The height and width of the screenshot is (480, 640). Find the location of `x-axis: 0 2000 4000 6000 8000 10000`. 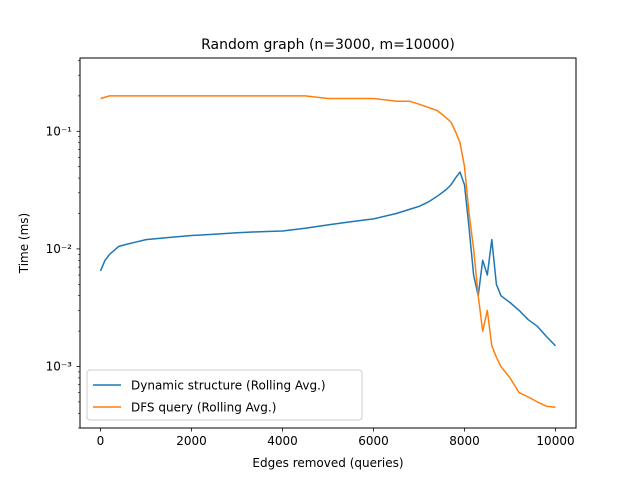

x-axis: 0 2000 4000 6000 8000 10000 is located at coordinates (336, 438).